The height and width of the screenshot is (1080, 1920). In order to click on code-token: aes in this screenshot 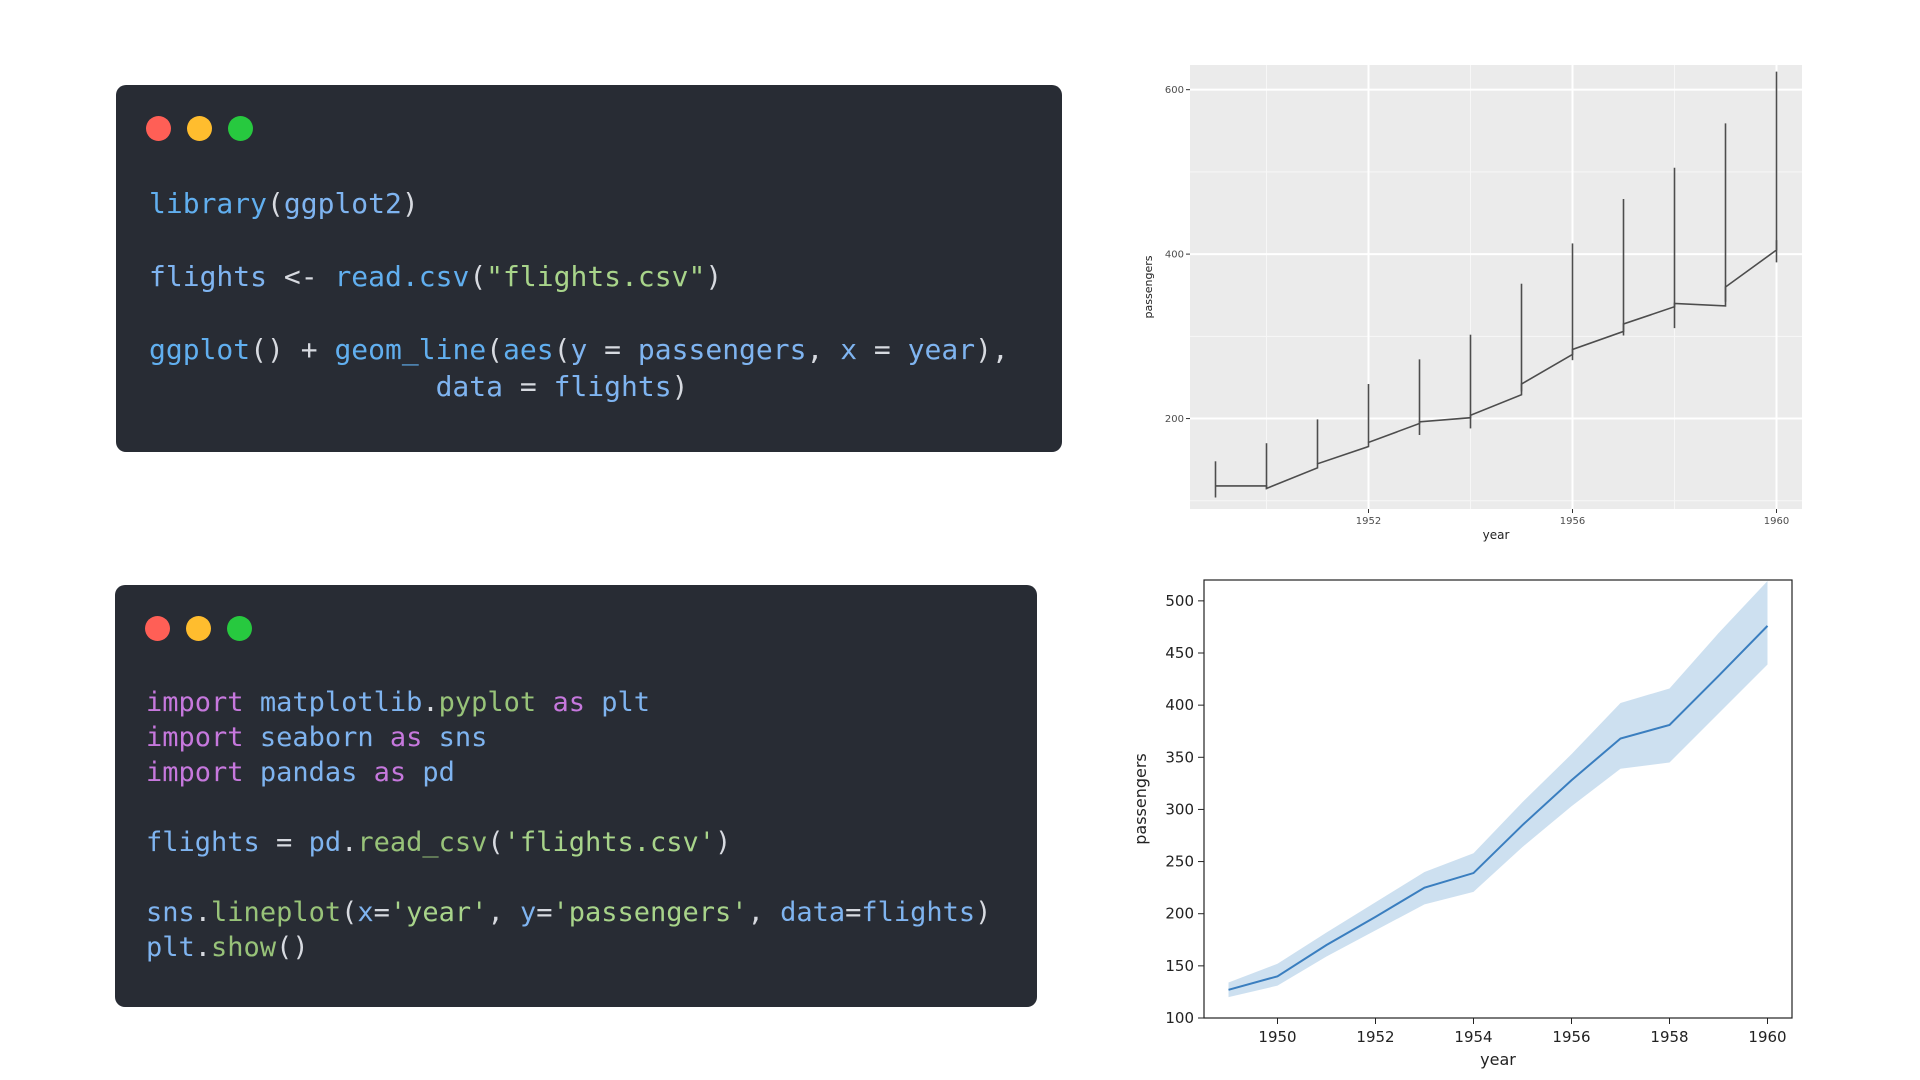, I will do `click(528, 349)`.